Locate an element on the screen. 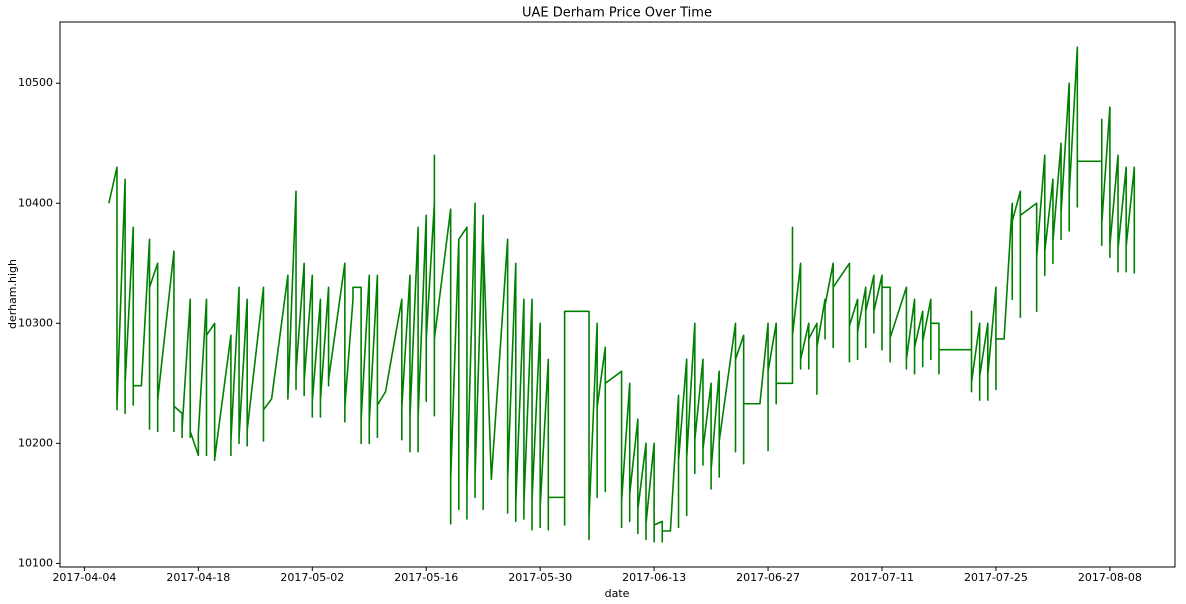  y-tick-label: 10100 is located at coordinates (35, 562).